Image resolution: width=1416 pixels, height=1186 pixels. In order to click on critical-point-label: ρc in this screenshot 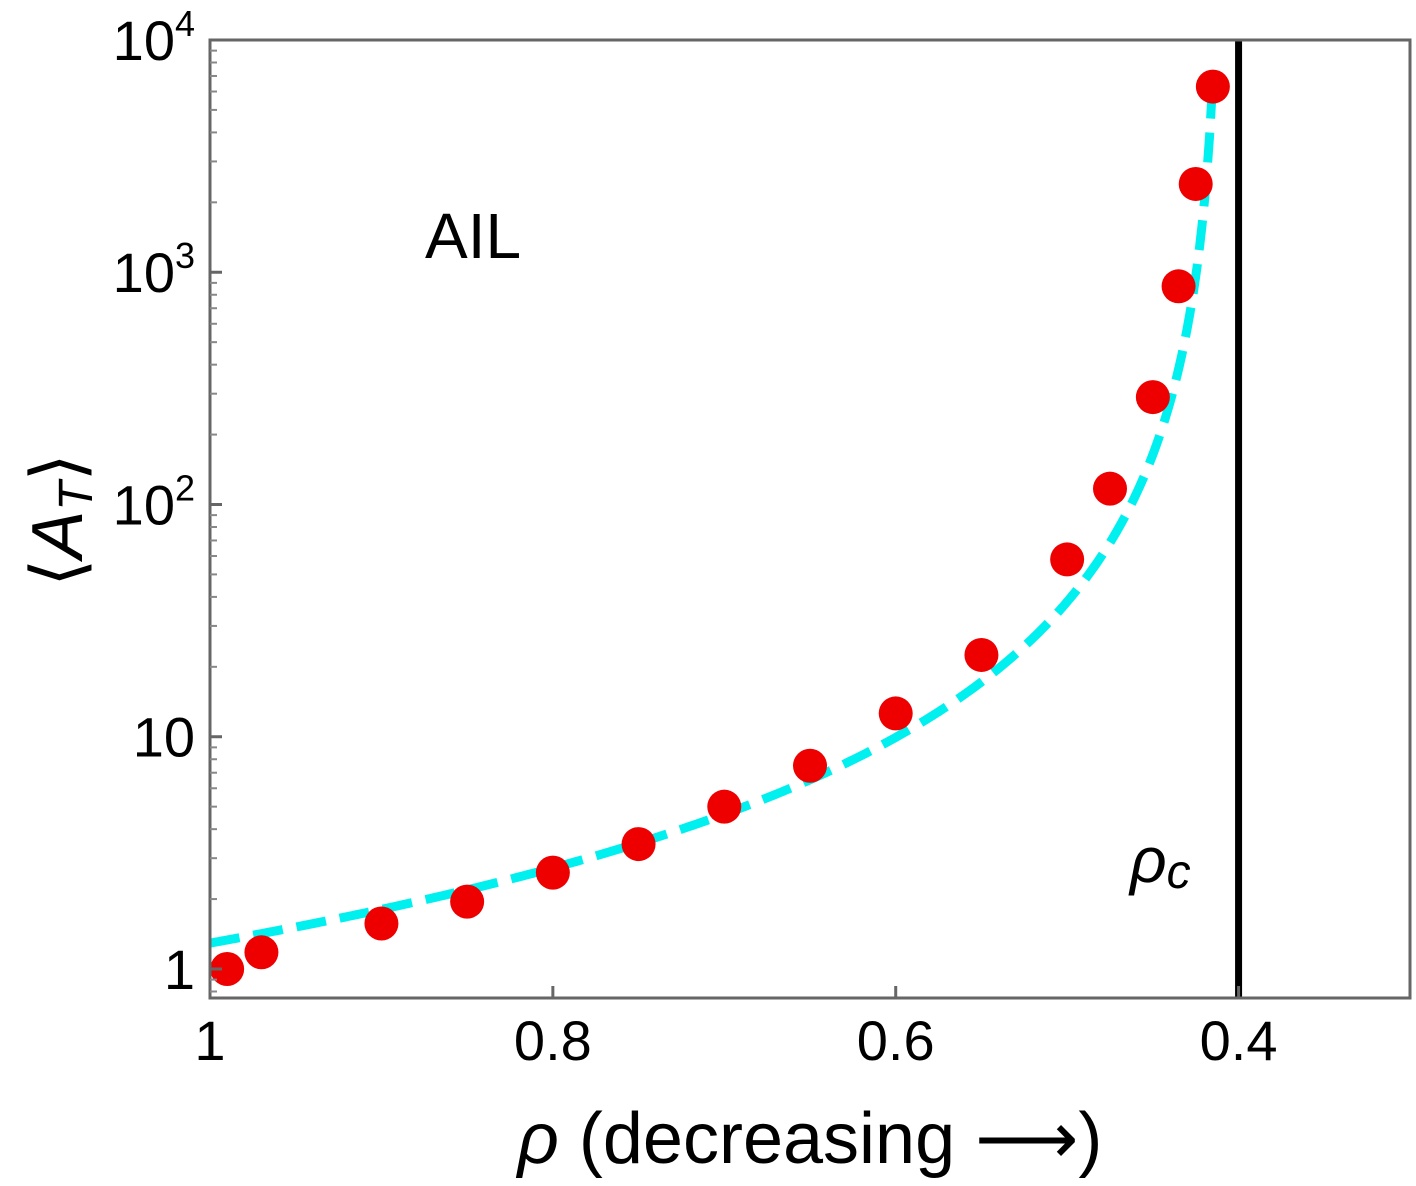, I will do `click(1159, 861)`.